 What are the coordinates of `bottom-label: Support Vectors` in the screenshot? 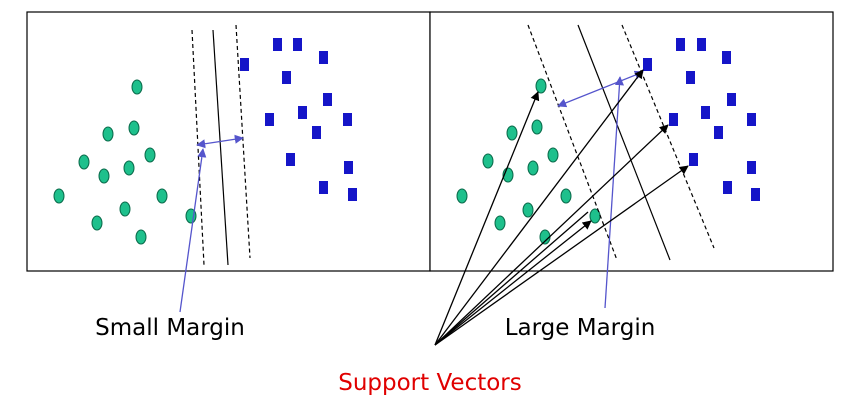 It's located at (430, 383).